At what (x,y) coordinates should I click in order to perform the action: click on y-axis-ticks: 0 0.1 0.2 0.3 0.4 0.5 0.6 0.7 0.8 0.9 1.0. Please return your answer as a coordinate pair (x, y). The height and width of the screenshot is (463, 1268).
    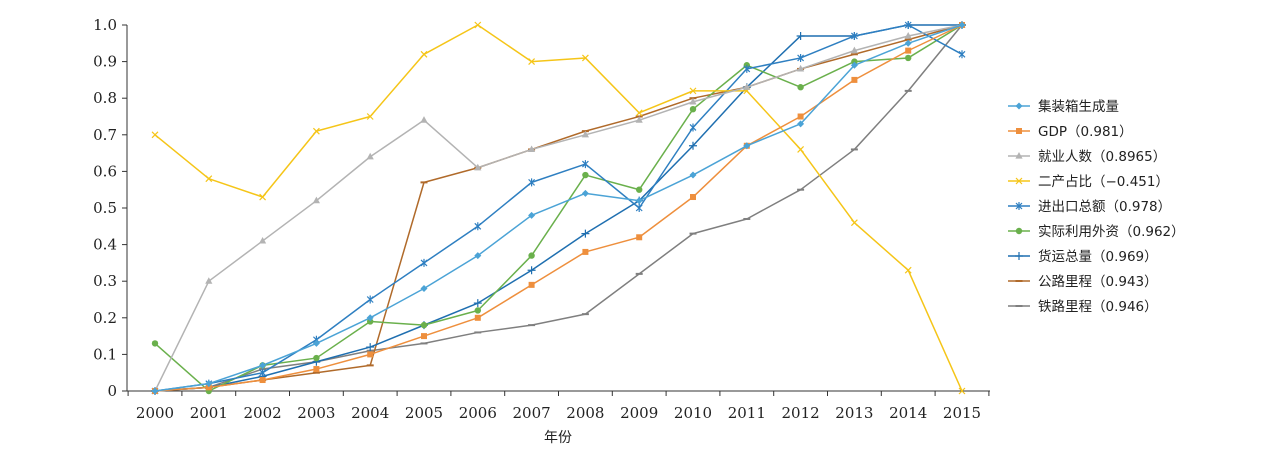
    Looking at the image, I should click on (110, 208).